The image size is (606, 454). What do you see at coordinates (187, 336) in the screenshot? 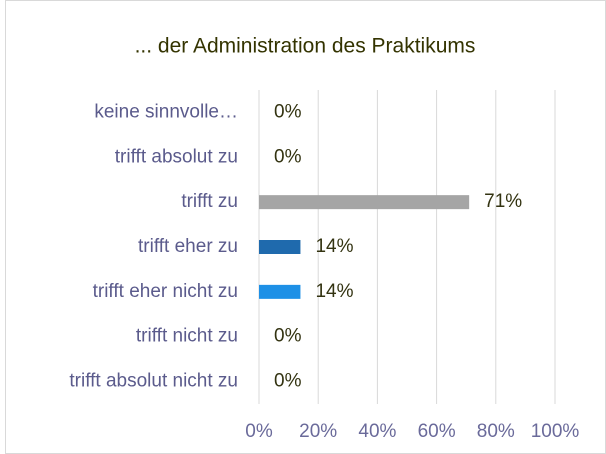
I see `y-tick-label: trifft nicht zu` at bounding box center [187, 336].